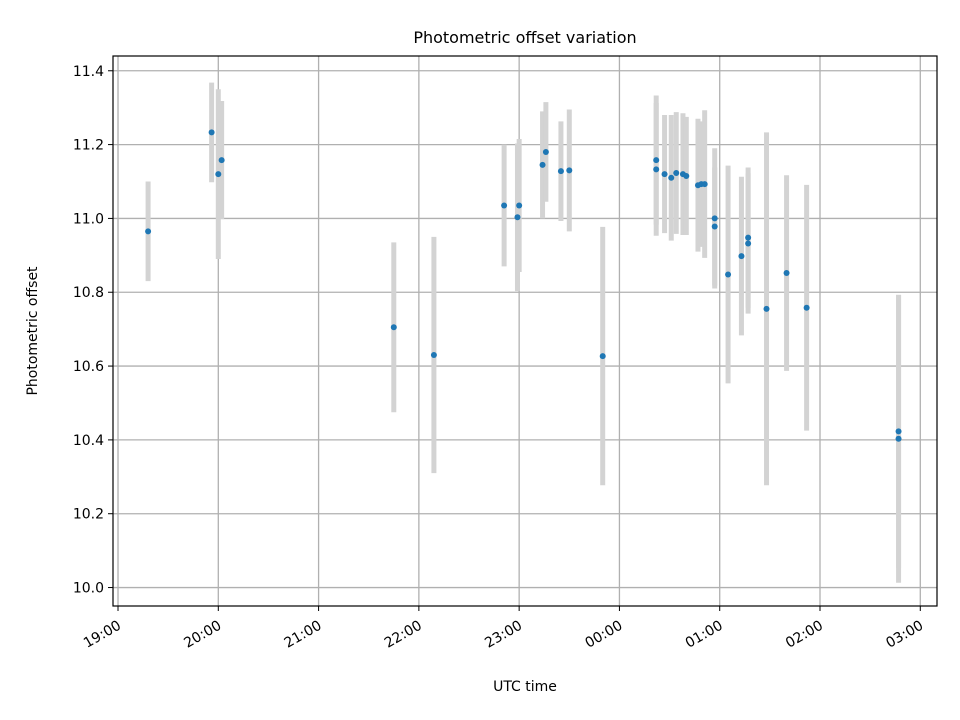 This screenshot has width=960, height=720. What do you see at coordinates (88, 72) in the screenshot?
I see `y-tick-label: 11.4` at bounding box center [88, 72].